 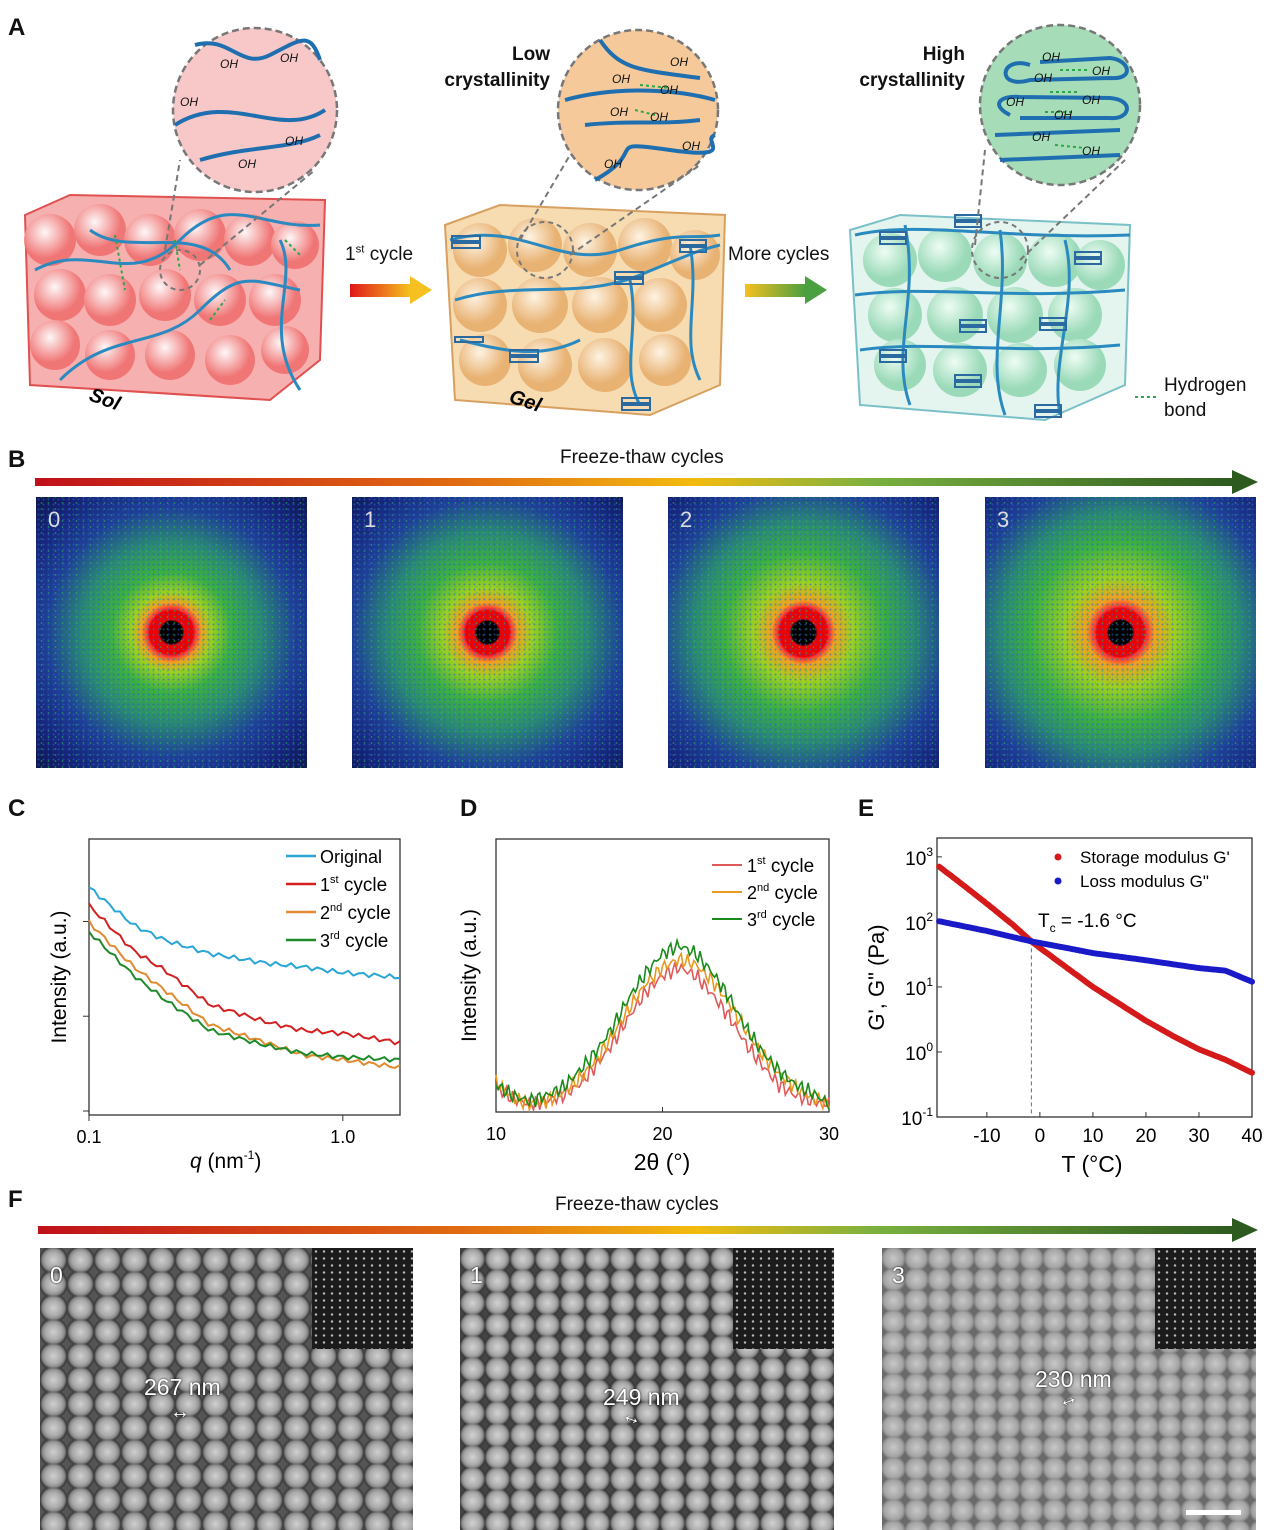 I want to click on saxs-title: Freeze-thaw cycles, so click(x=642, y=457).